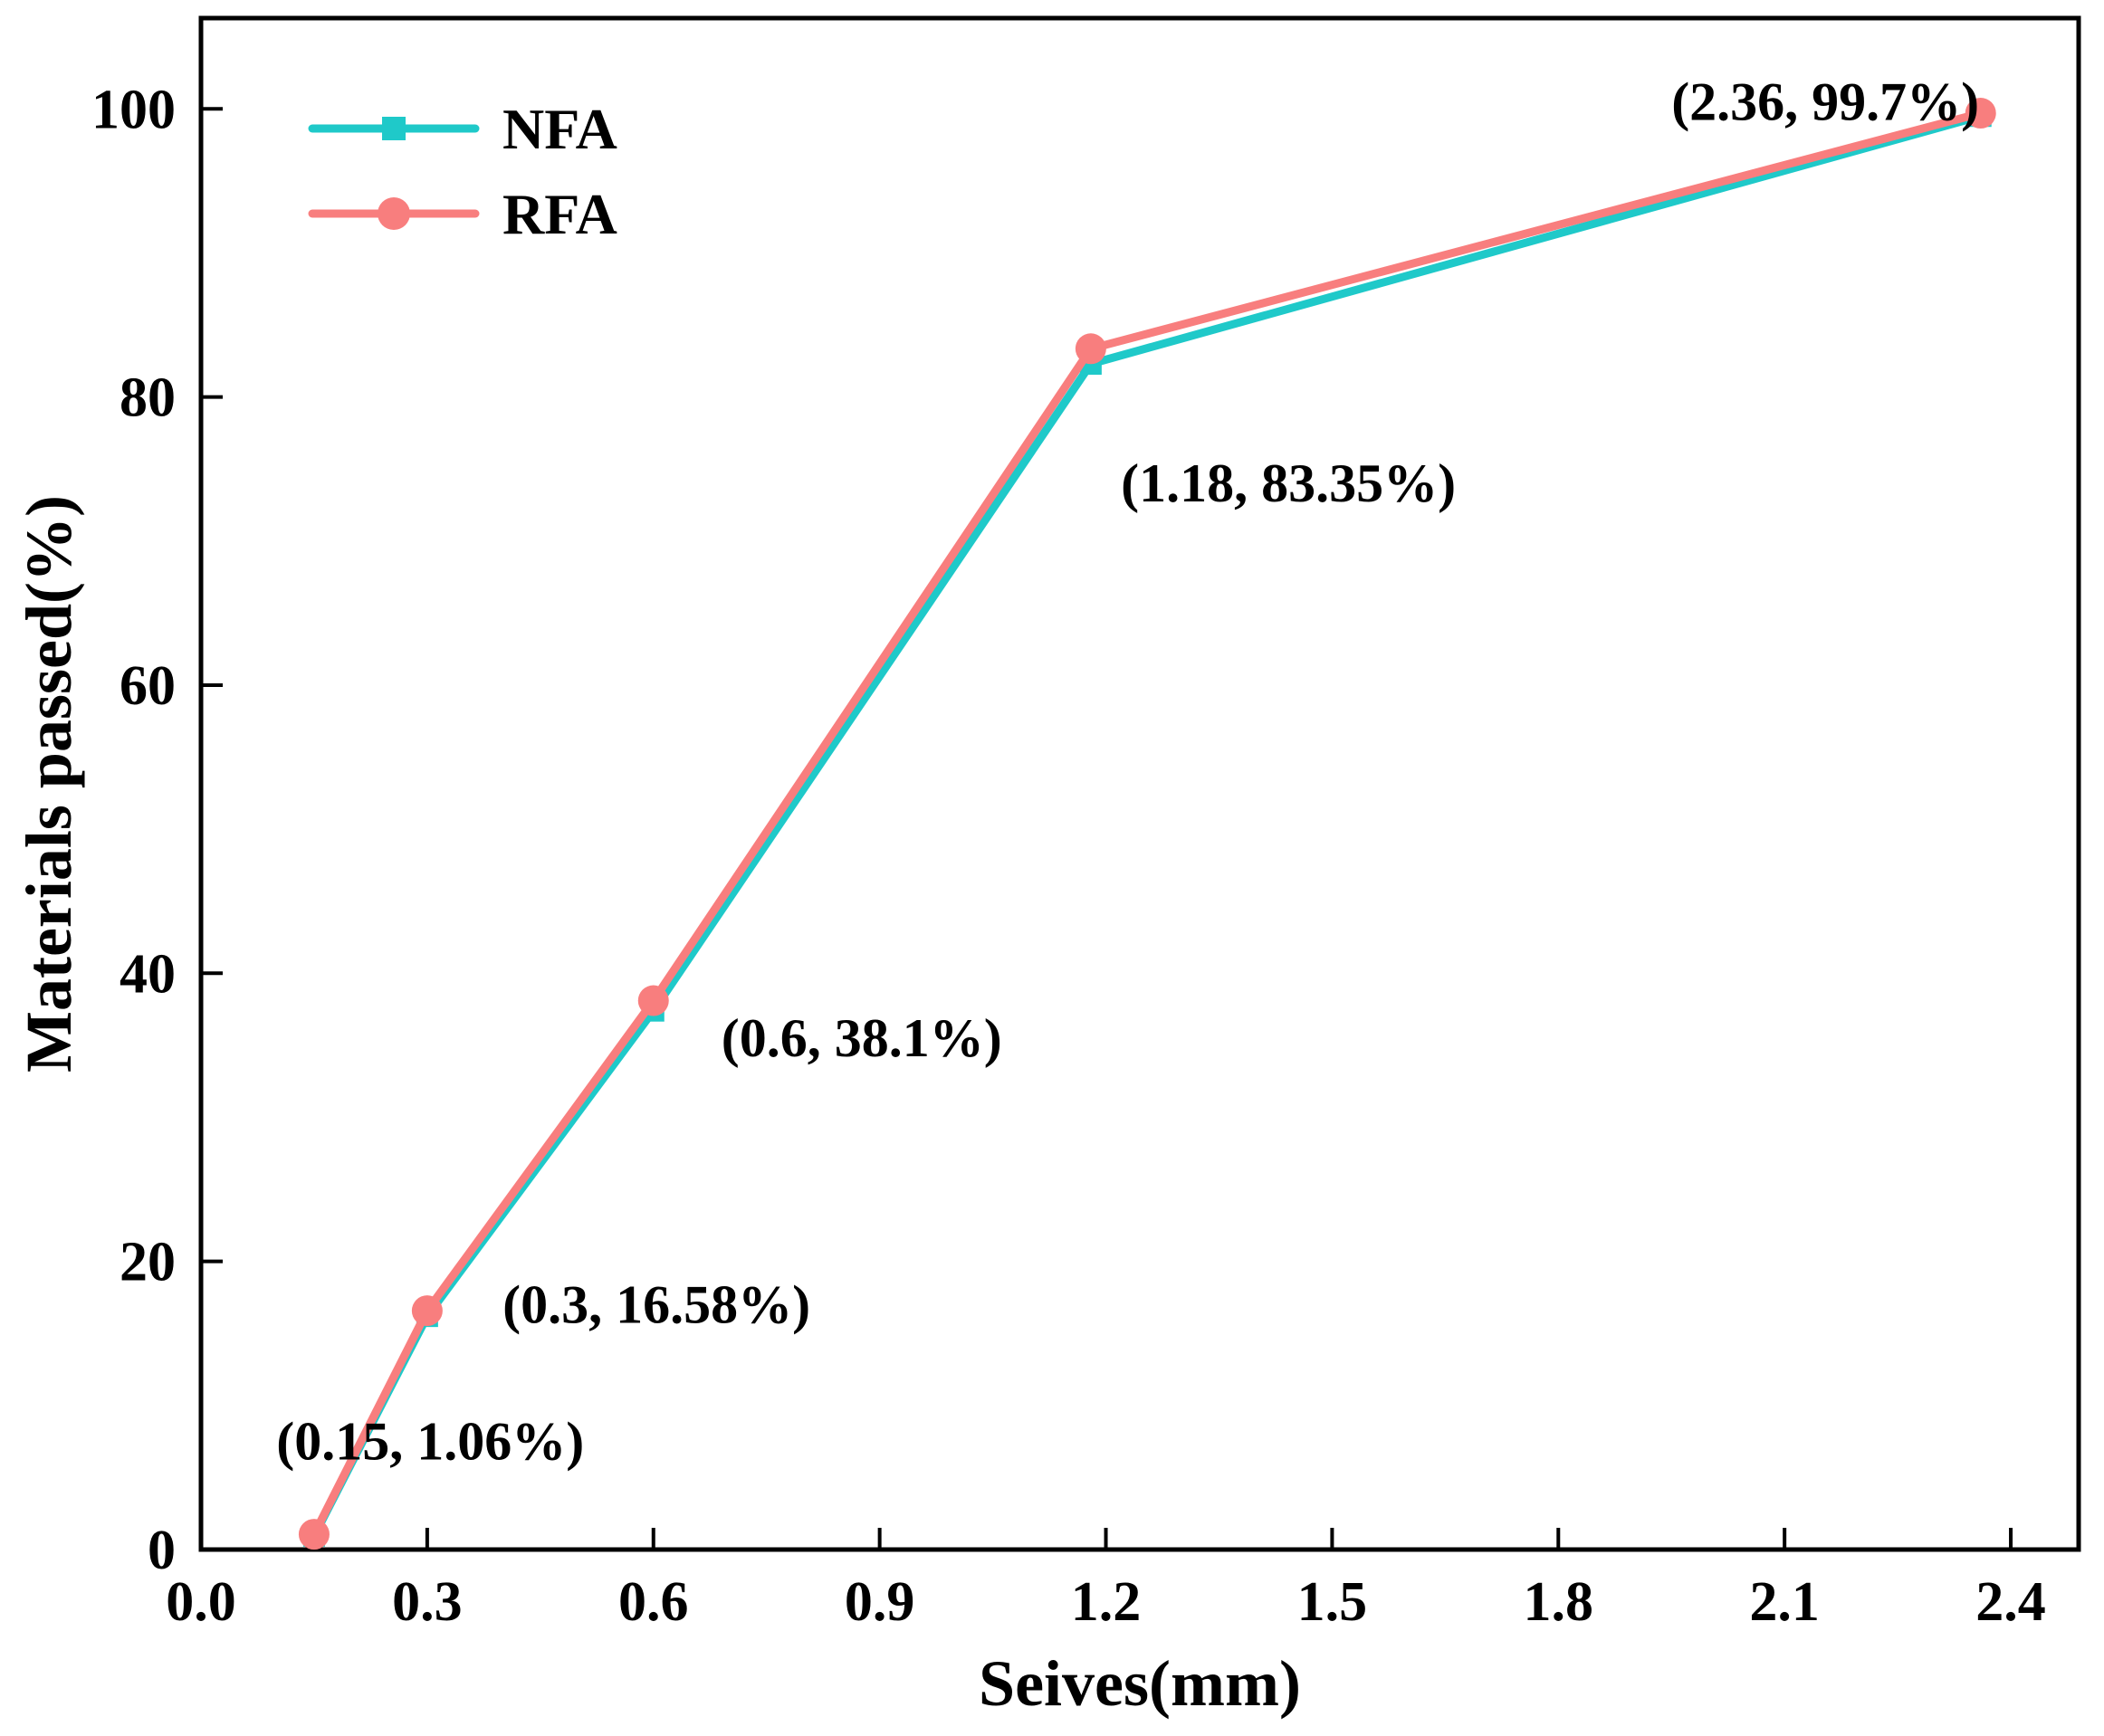 Image resolution: width=2104 pixels, height=1736 pixels. Describe the element at coordinates (394, 213) in the screenshot. I see `legend-marker-RFA` at that location.